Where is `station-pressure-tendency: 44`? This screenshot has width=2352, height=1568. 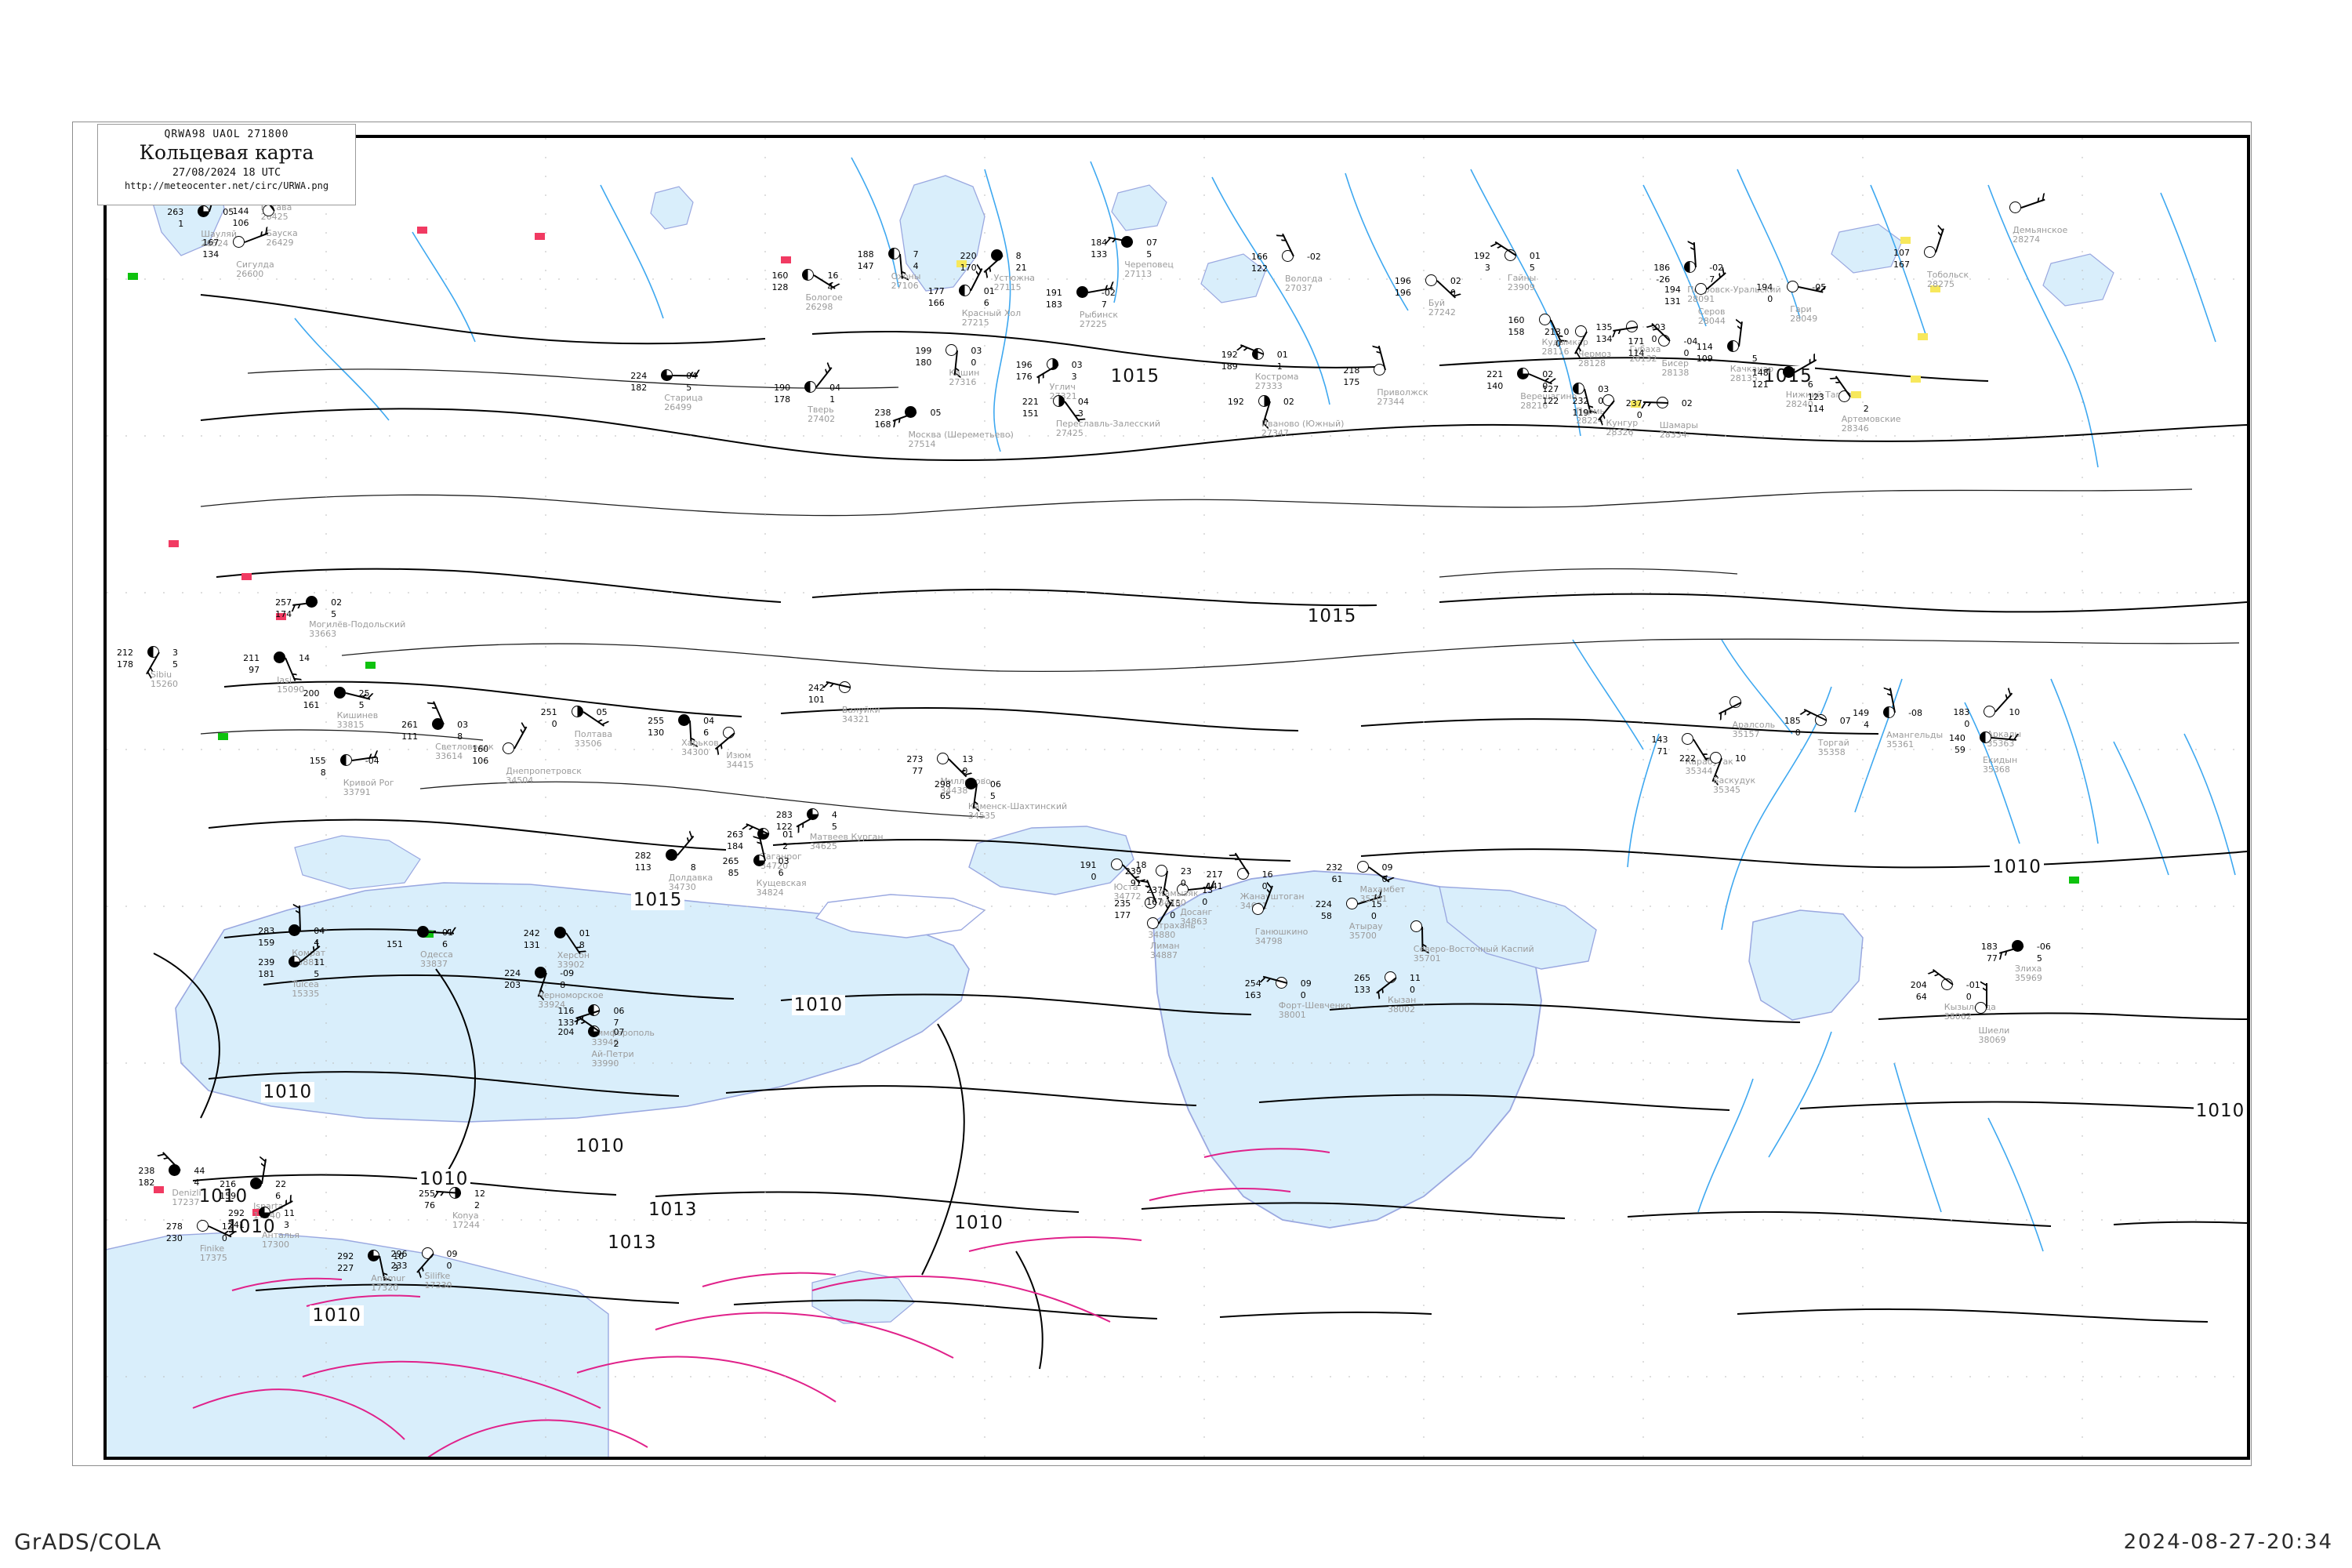
station-pressure-tendency: 44 is located at coordinates (199, 1171).